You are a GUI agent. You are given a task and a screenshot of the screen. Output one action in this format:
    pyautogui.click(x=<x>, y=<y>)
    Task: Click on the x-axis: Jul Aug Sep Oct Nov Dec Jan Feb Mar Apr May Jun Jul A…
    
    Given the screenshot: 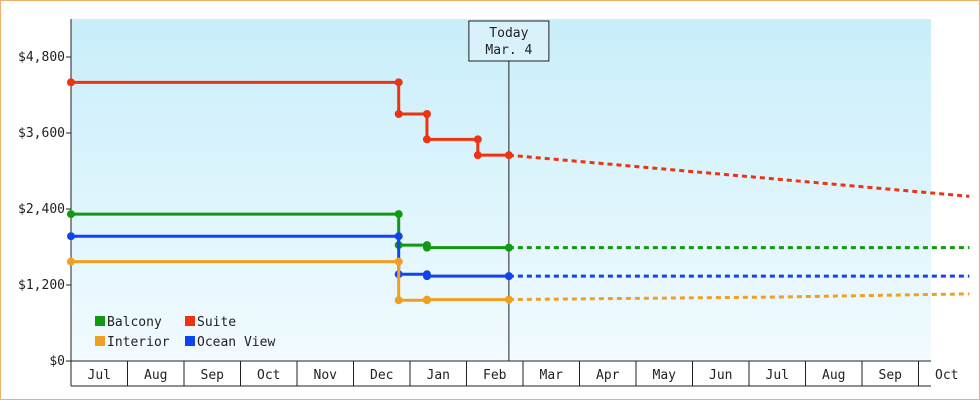 What is the action you would take?
    pyautogui.click(x=514, y=373)
    